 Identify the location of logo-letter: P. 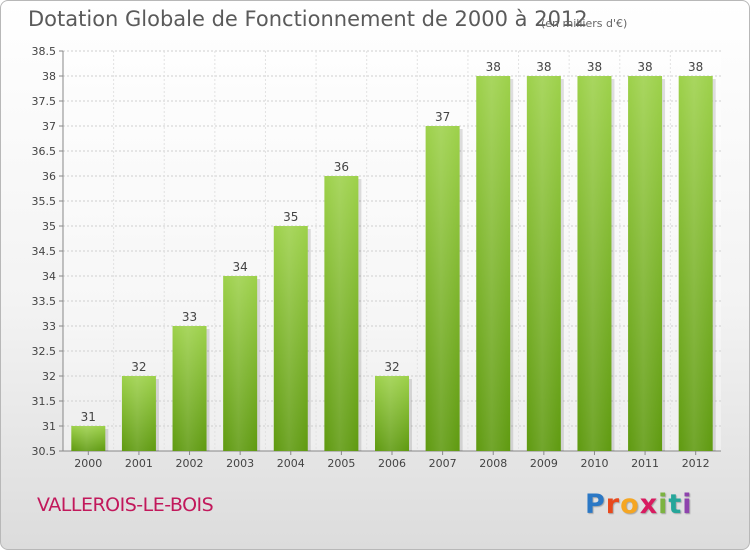
(595, 504).